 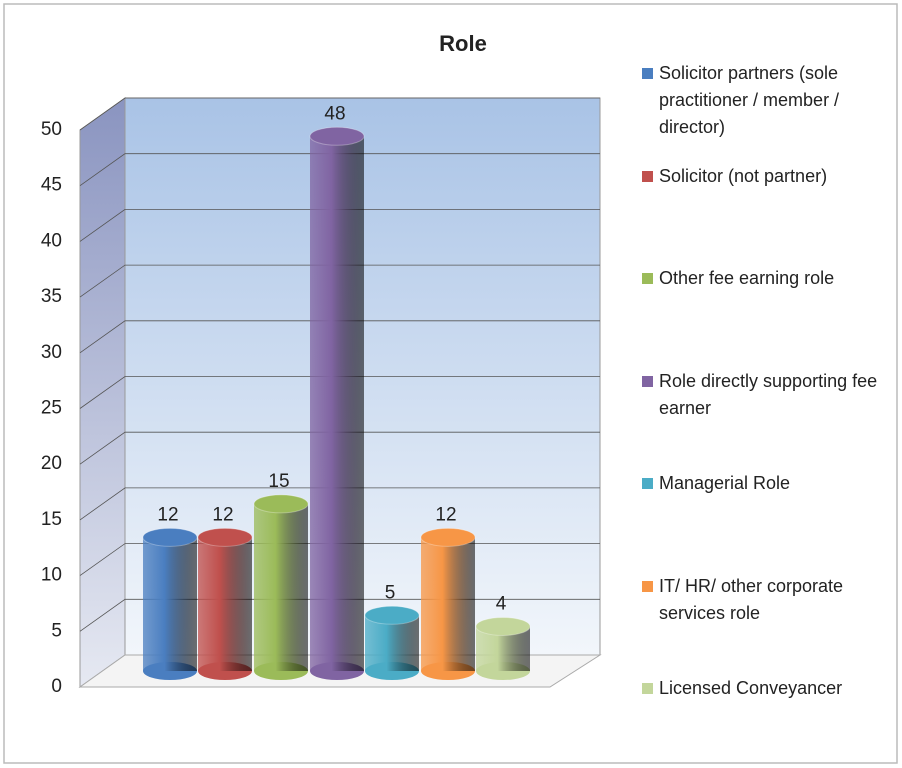 I want to click on y-tick-label: 35, so click(x=51, y=296).